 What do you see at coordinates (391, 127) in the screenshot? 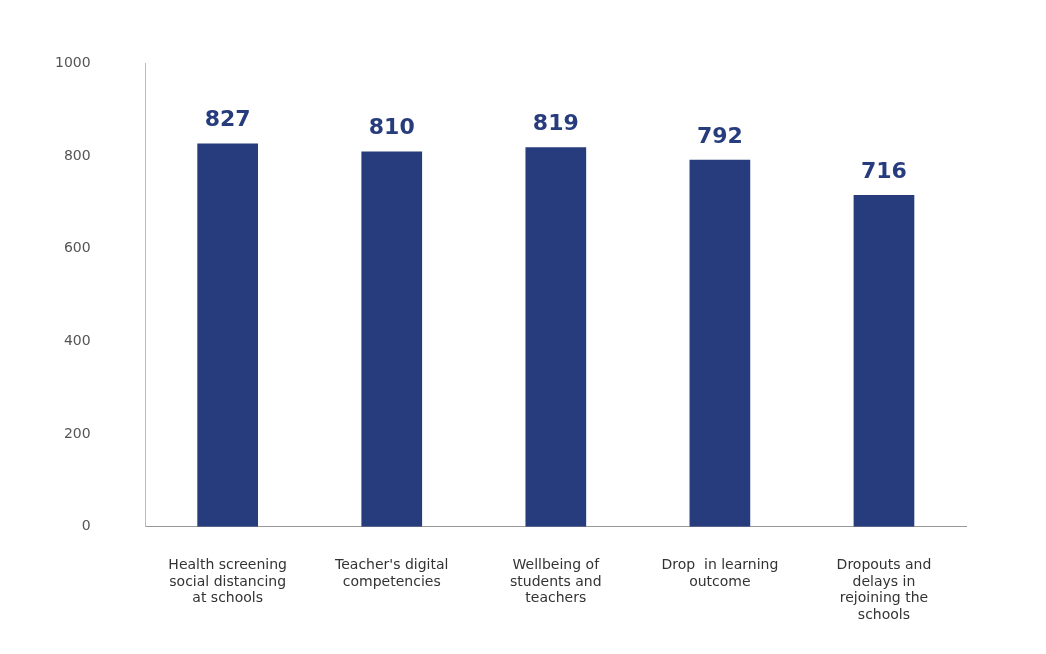
I see `data-label: 810` at bounding box center [391, 127].